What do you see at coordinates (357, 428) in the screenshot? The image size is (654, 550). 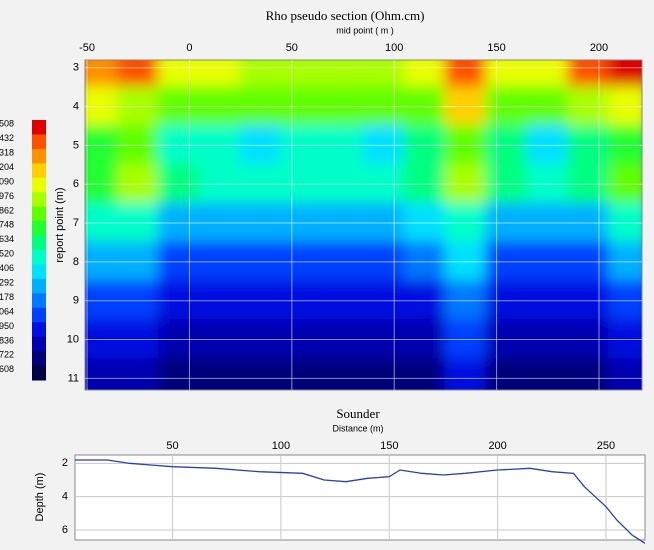 I see `x-axis-label: Distance (m)` at bounding box center [357, 428].